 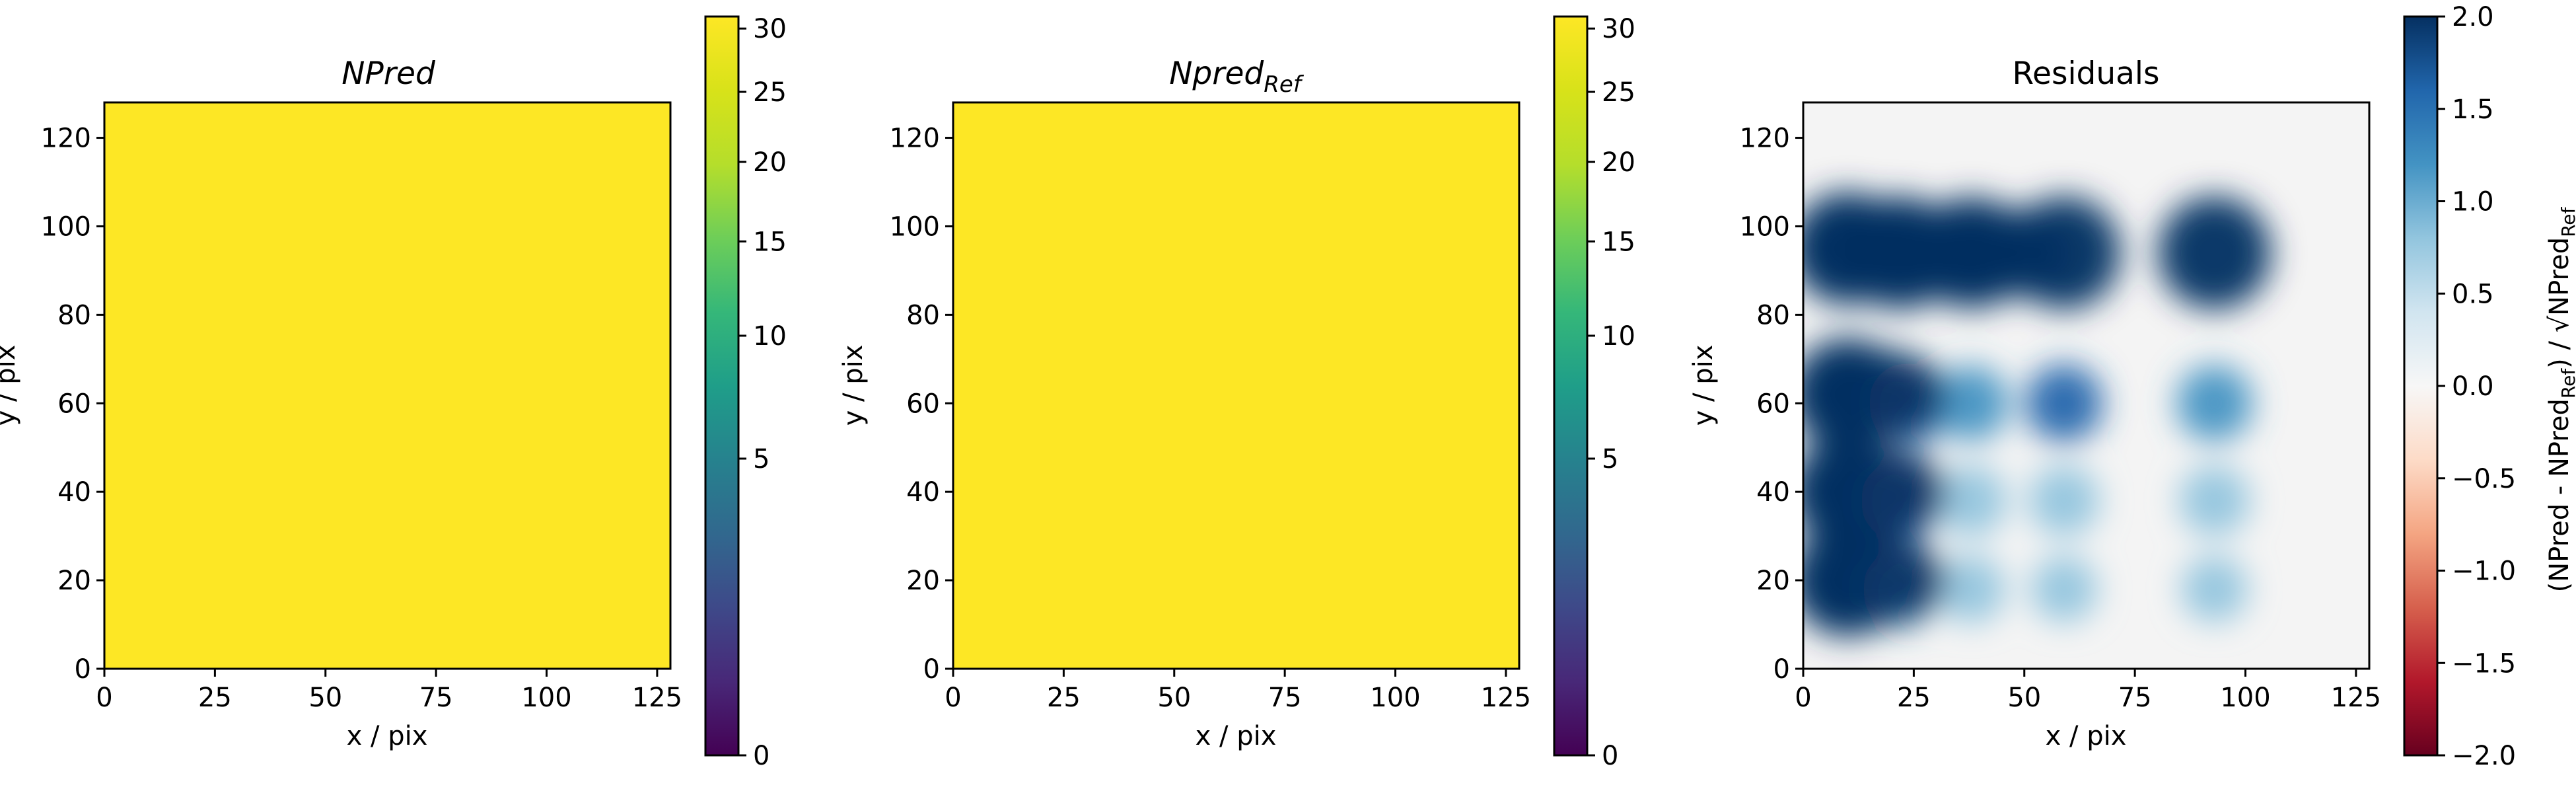 What do you see at coordinates (389, 74) in the screenshot?
I see `panel-npred-title: NPred` at bounding box center [389, 74].